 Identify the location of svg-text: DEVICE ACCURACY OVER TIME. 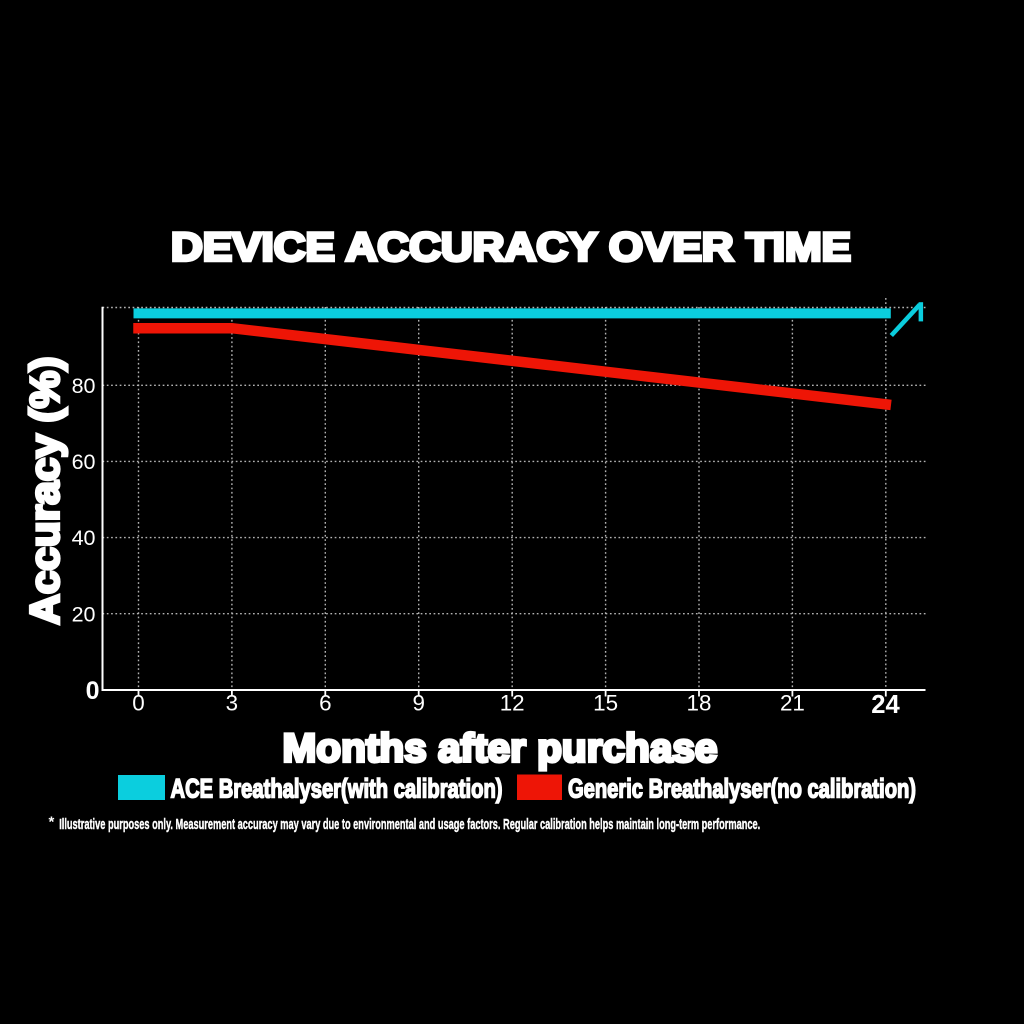
(511, 247).